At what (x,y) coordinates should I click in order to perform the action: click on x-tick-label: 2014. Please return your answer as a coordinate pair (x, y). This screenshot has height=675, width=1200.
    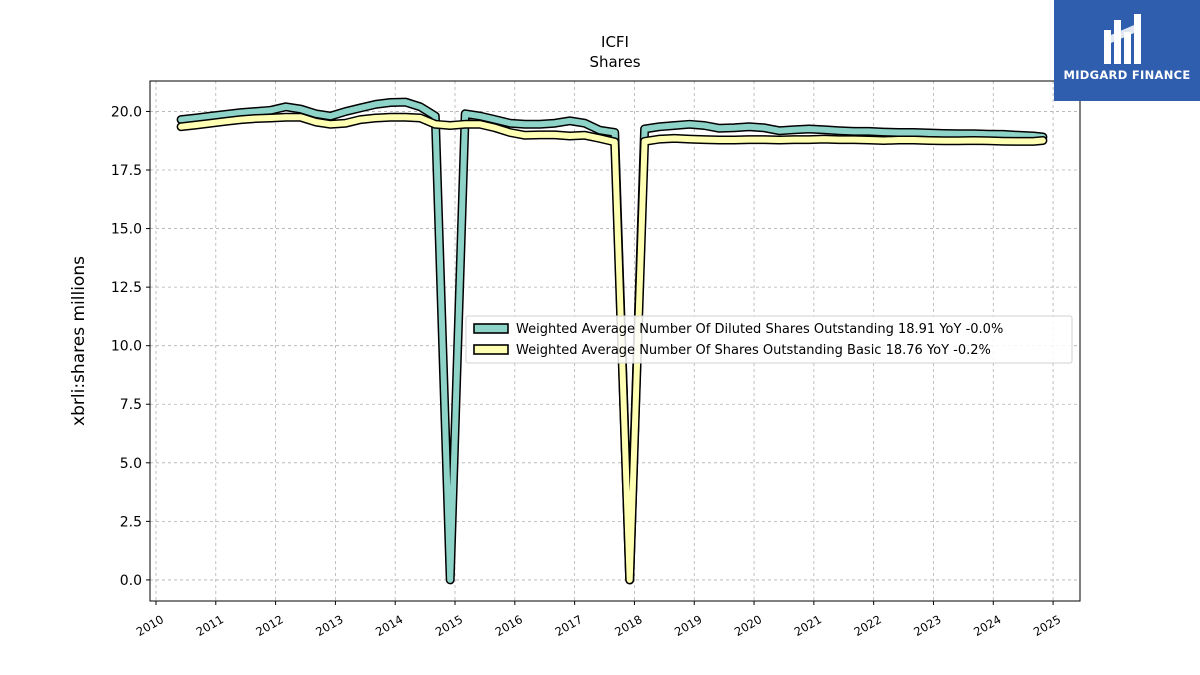
    Looking at the image, I should click on (389, 625).